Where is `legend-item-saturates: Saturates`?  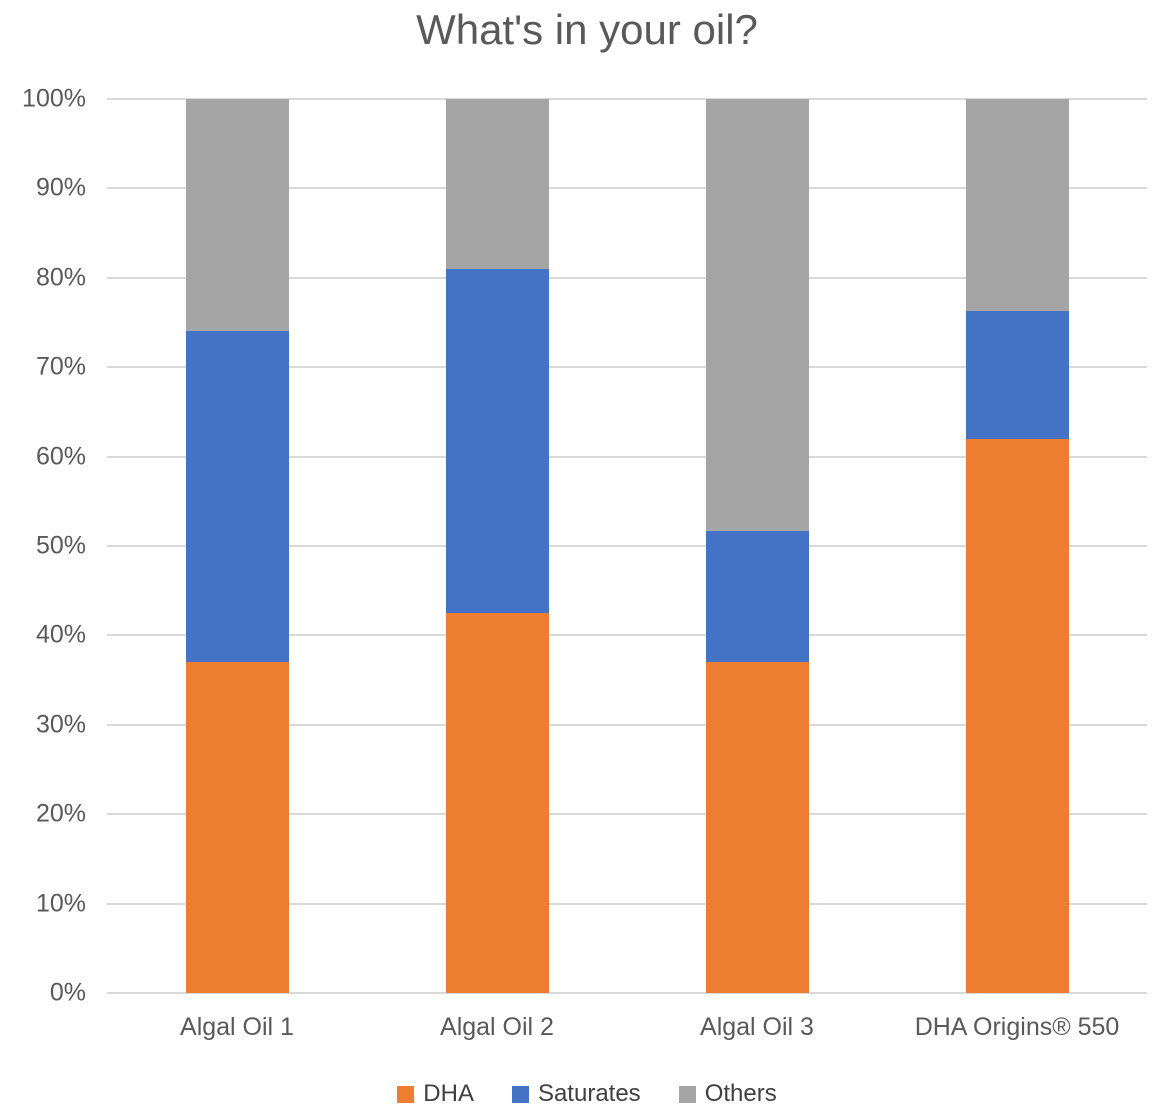 legend-item-saturates: Saturates is located at coordinates (576, 1094).